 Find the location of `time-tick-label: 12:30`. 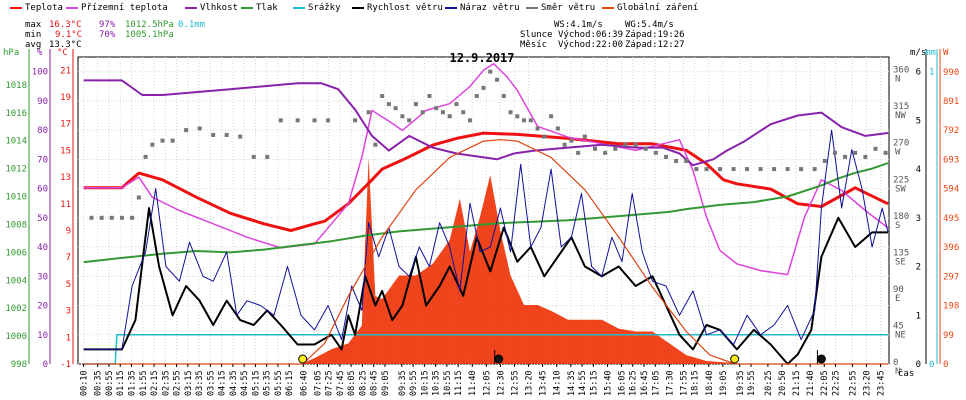

time-tick-label: 12:30 is located at coordinates (501, 383).